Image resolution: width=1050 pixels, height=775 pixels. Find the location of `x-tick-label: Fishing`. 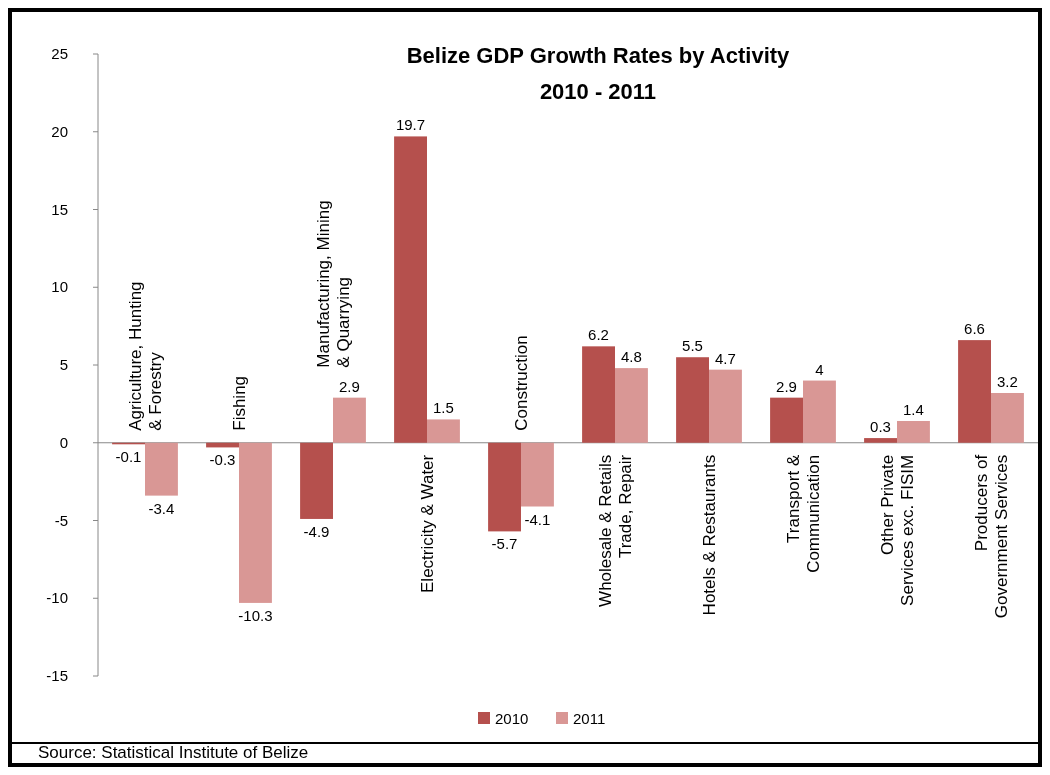

x-tick-label: Fishing is located at coordinates (239, 403).